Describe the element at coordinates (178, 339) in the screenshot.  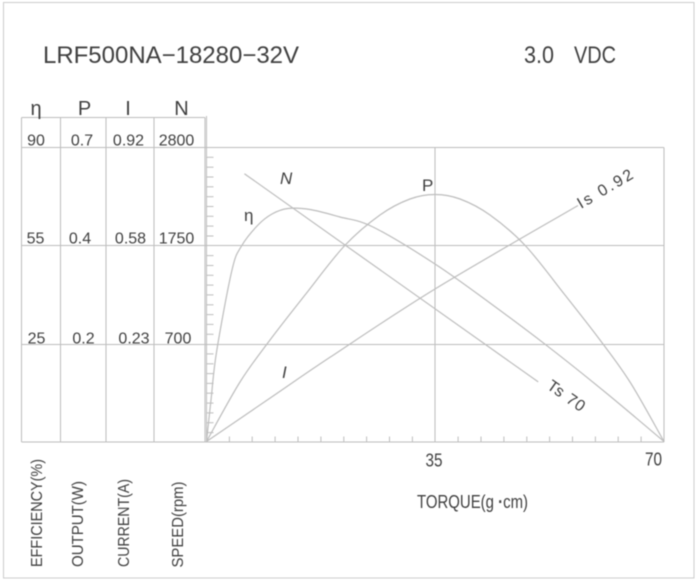
I see `svg-text: 700` at that location.